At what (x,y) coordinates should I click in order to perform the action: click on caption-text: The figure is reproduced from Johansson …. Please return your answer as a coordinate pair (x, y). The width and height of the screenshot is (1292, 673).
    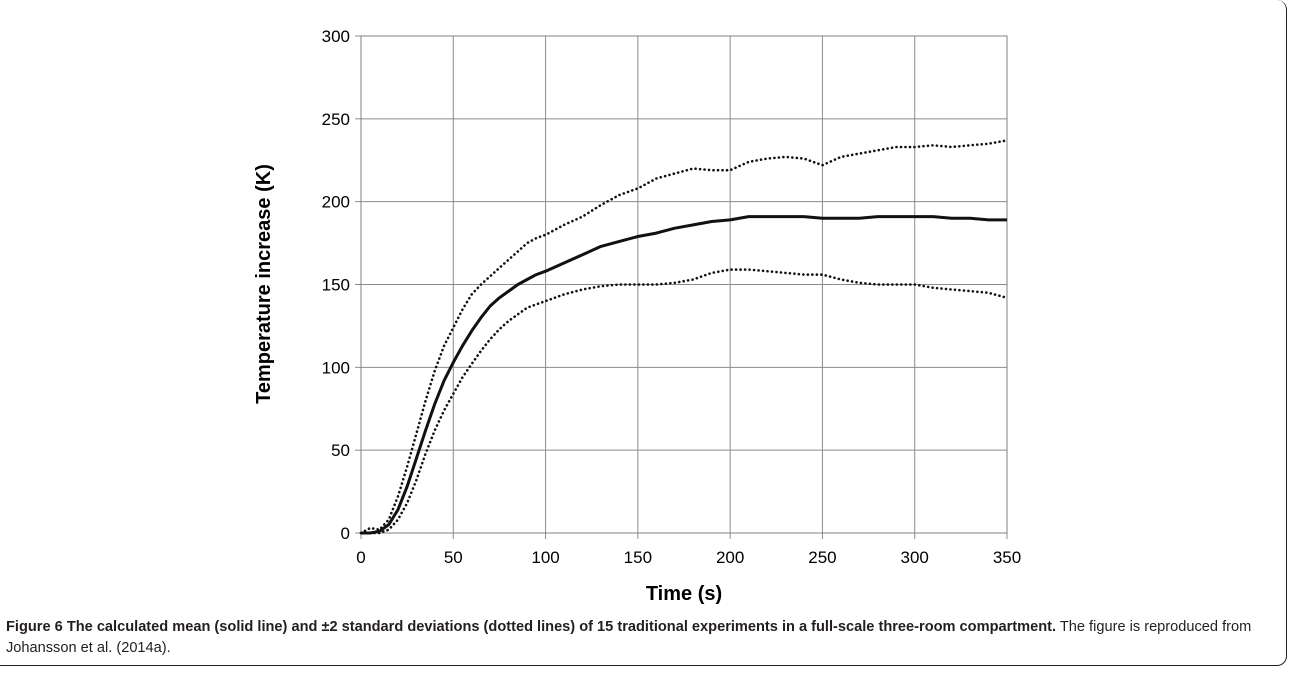
    Looking at the image, I should click on (629, 637).